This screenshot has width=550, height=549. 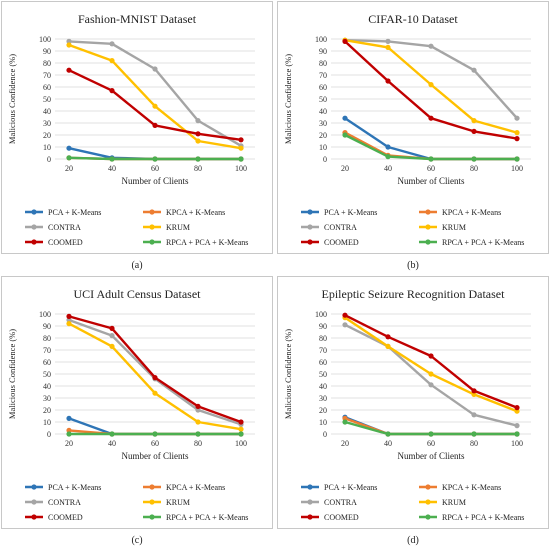 What do you see at coordinates (138, 294) in the screenshot?
I see `chart-title: UCI Adult Census Dataset` at bounding box center [138, 294].